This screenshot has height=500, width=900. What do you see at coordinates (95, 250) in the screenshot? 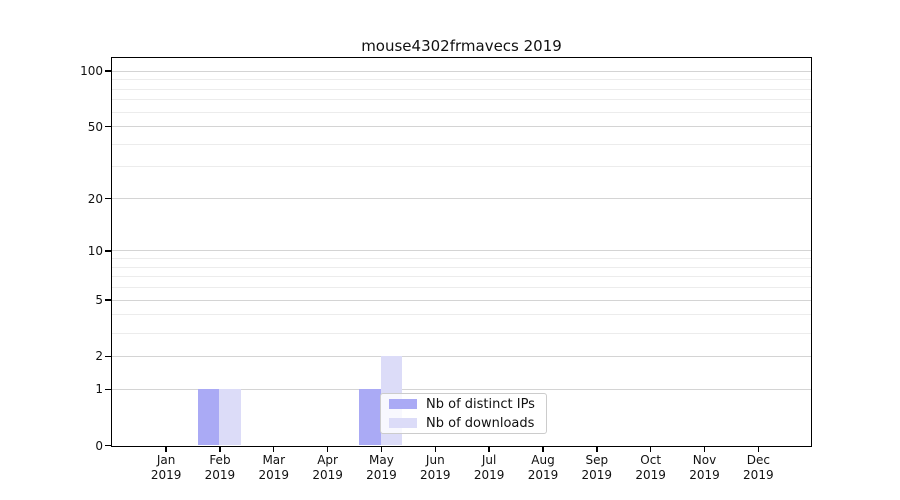
I see `y-tick-label: 10` at bounding box center [95, 250].